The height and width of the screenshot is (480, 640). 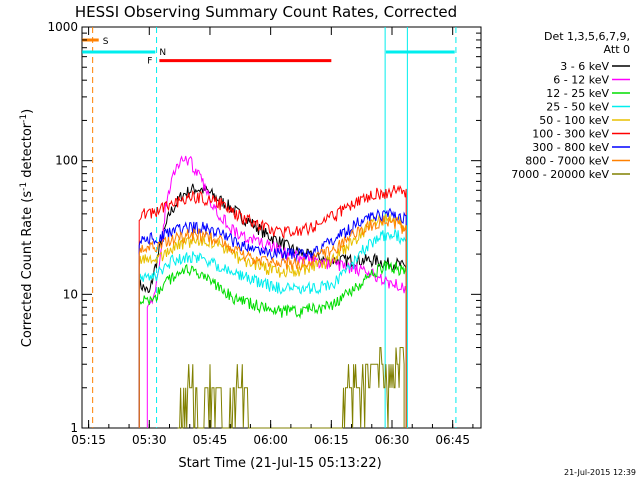 What do you see at coordinates (149, 62) in the screenshot?
I see `flag-label-f: F` at bounding box center [149, 62].